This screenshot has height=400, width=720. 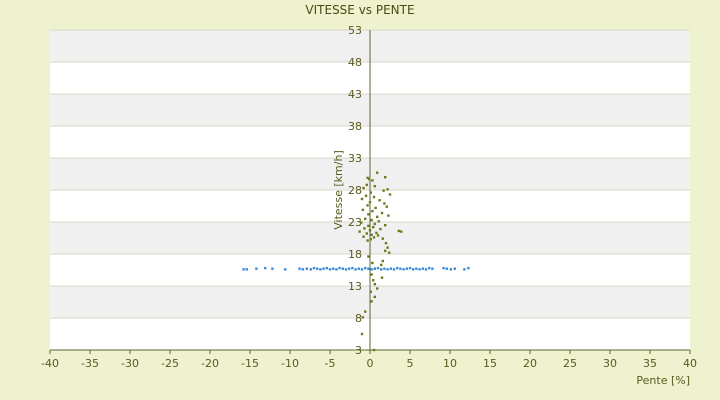 What do you see at coordinates (650, 363) in the screenshot?
I see `x-tick-label: 35` at bounding box center [650, 363].